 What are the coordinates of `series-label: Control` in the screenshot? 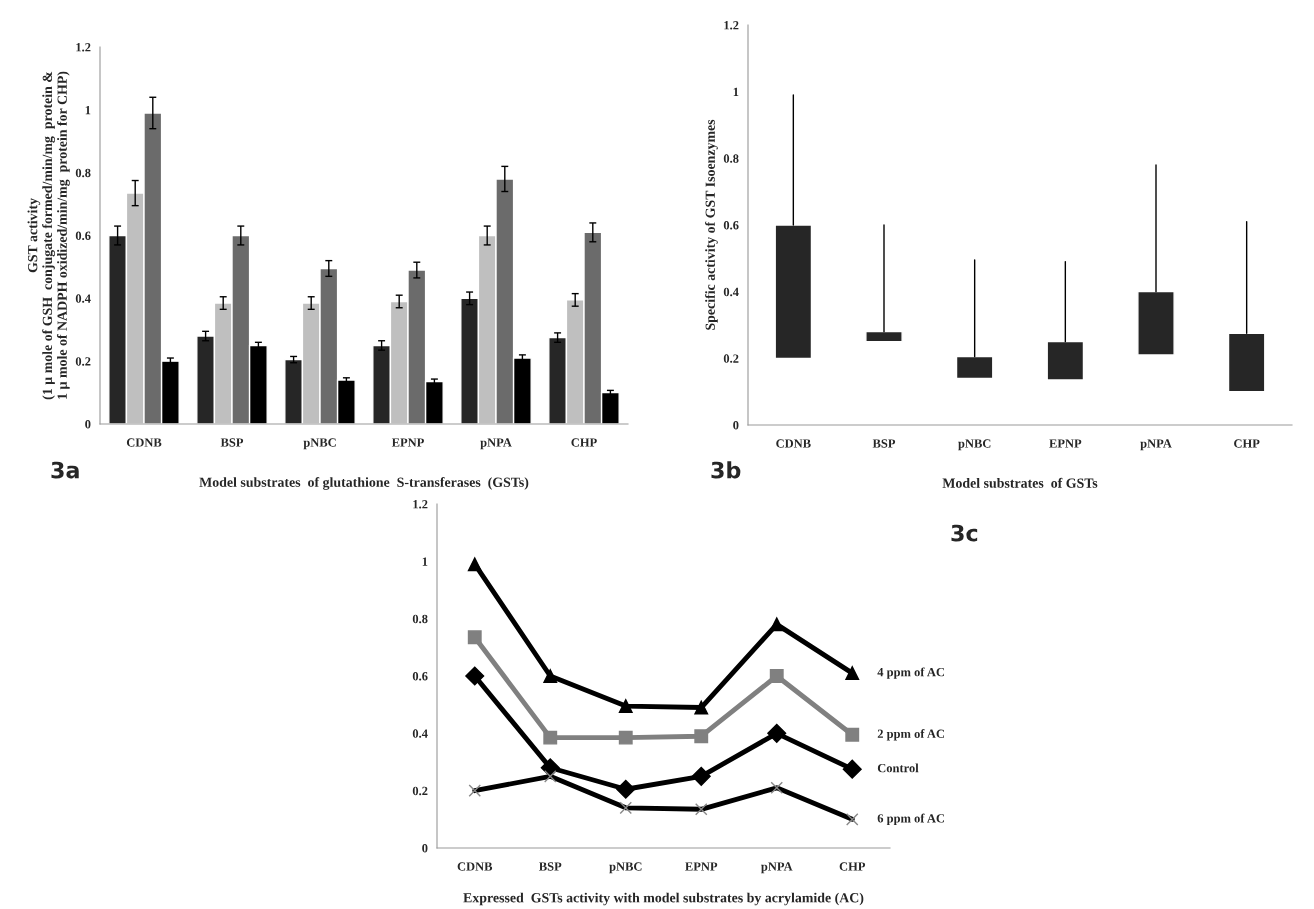 It's located at (898, 768).